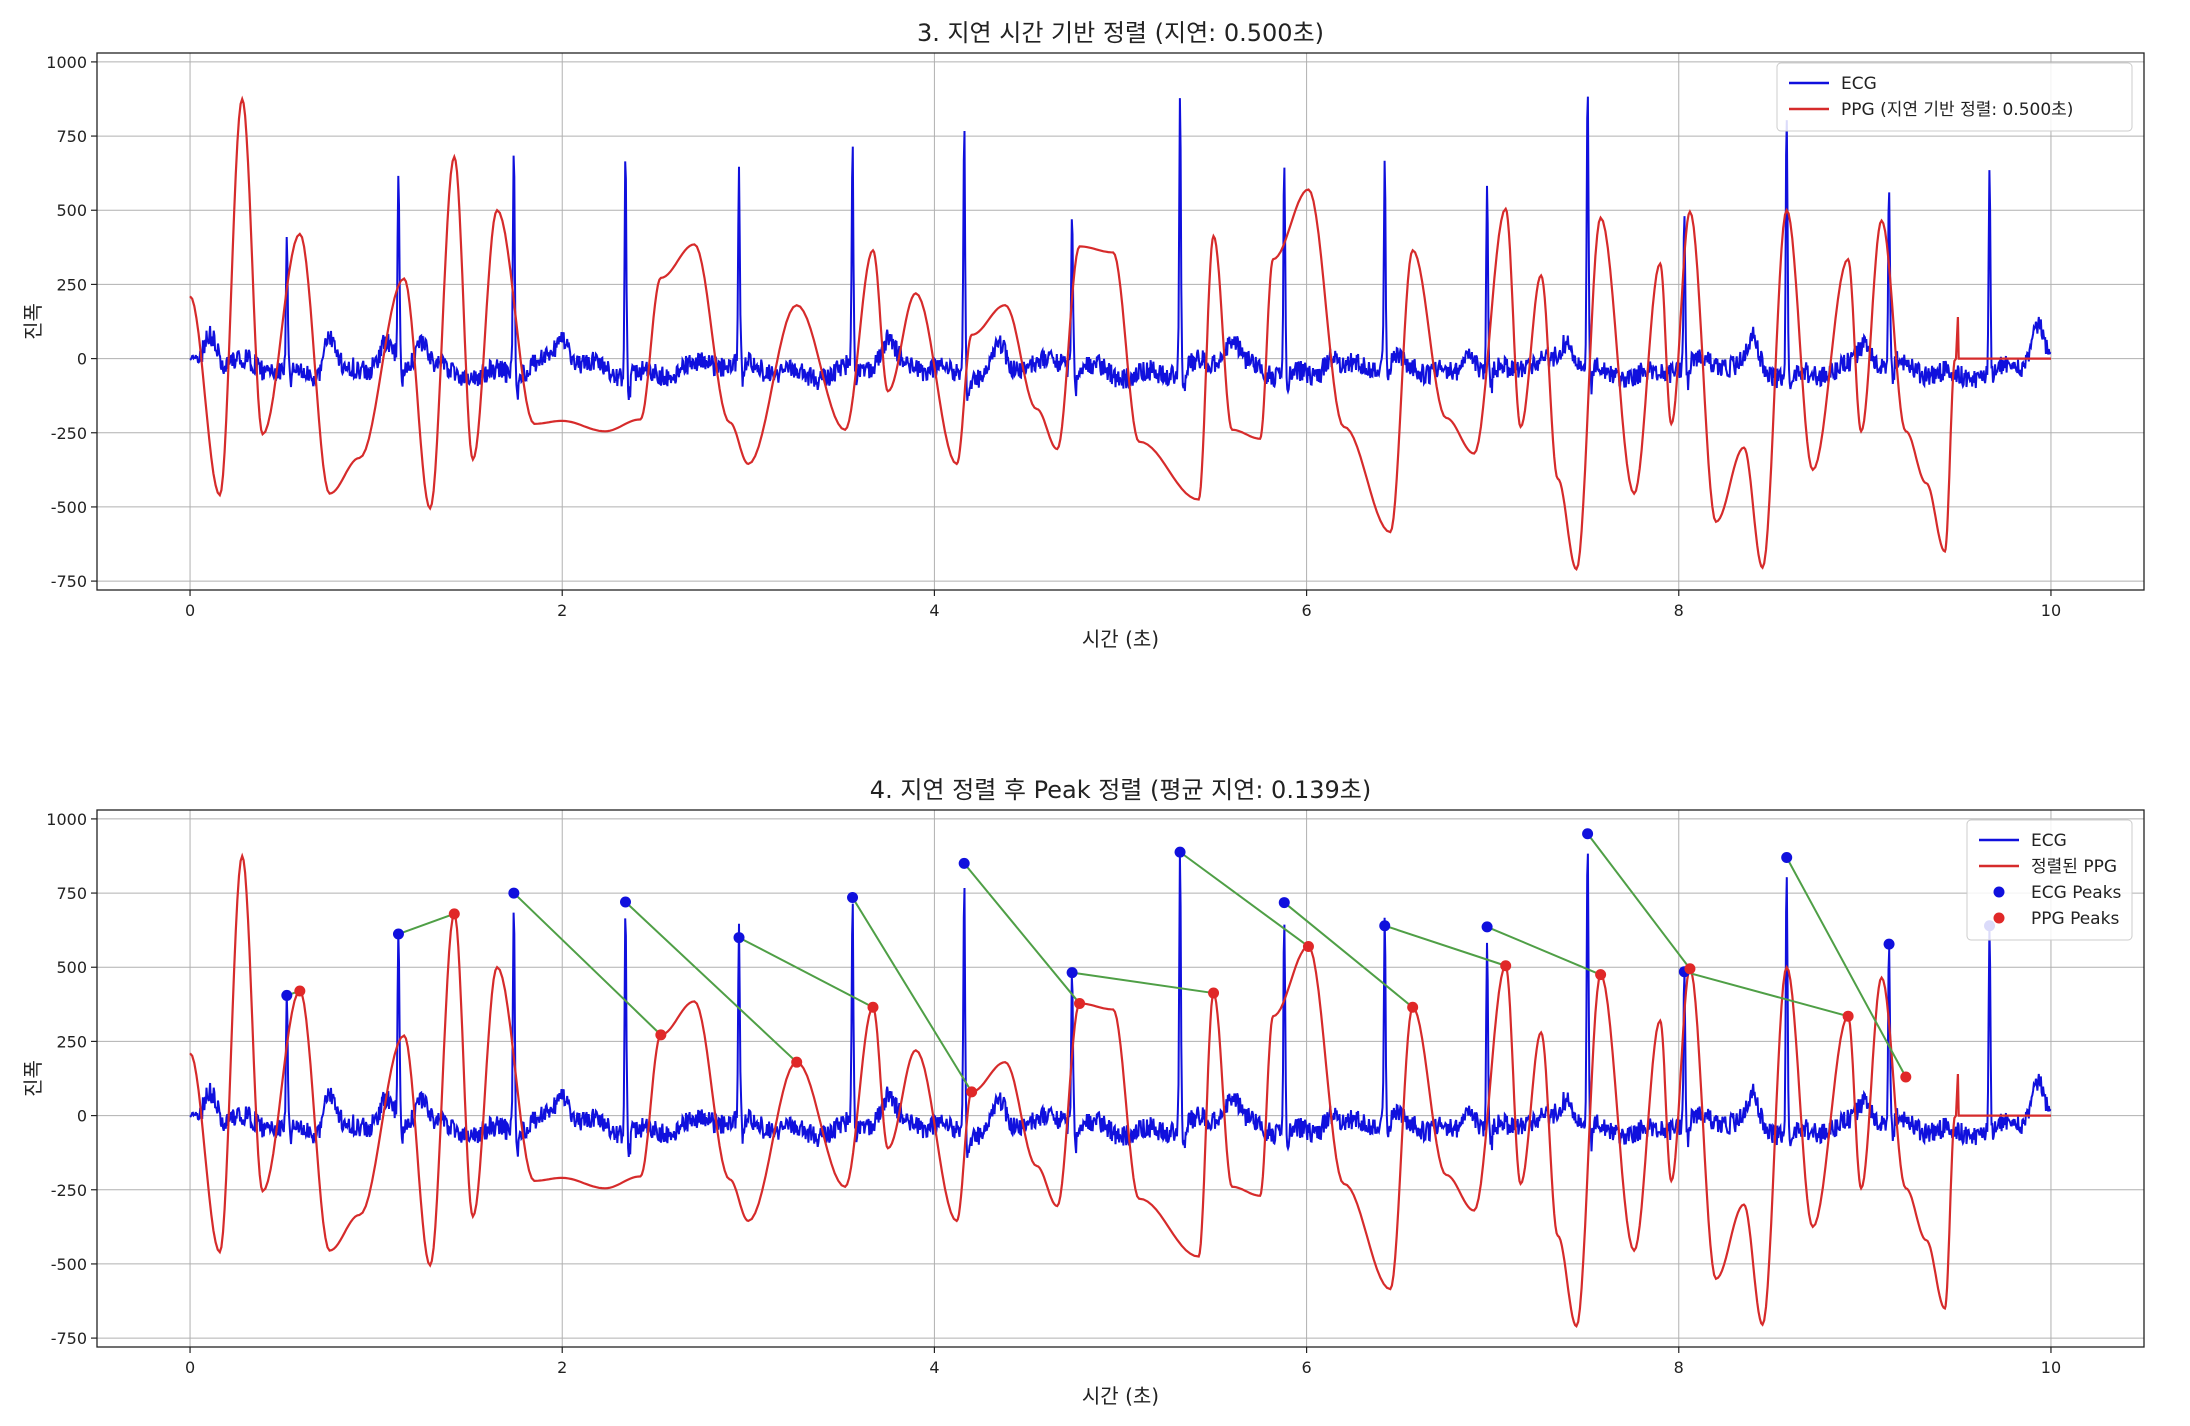  I want to click on legend: ECG PPG (지연 기반 정렬: 0.500초), so click(1954, 97).